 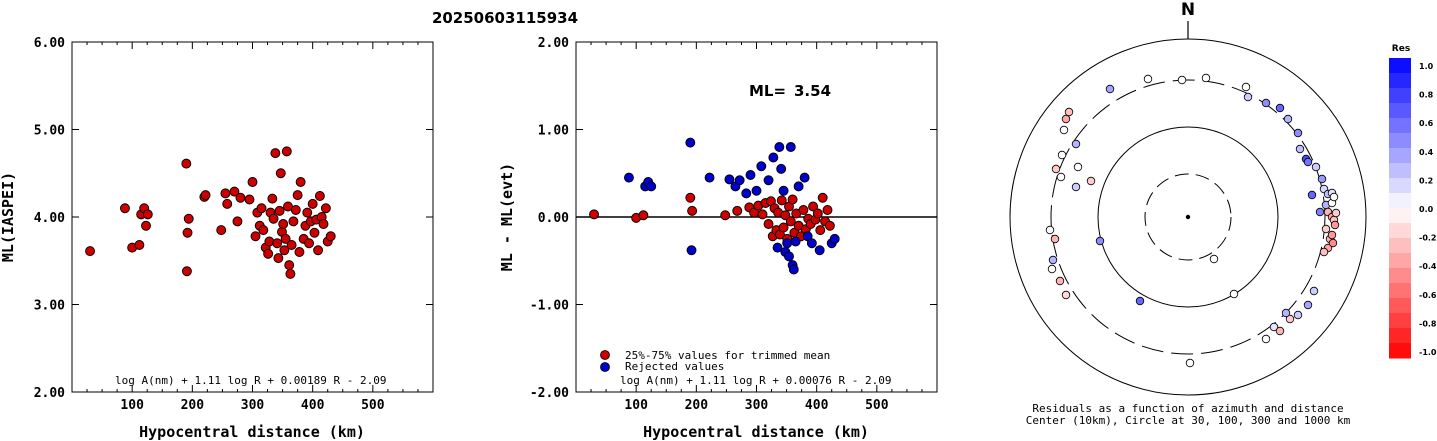 I want to click on colorbar-tick-label: 0.0, so click(x=1426, y=209).